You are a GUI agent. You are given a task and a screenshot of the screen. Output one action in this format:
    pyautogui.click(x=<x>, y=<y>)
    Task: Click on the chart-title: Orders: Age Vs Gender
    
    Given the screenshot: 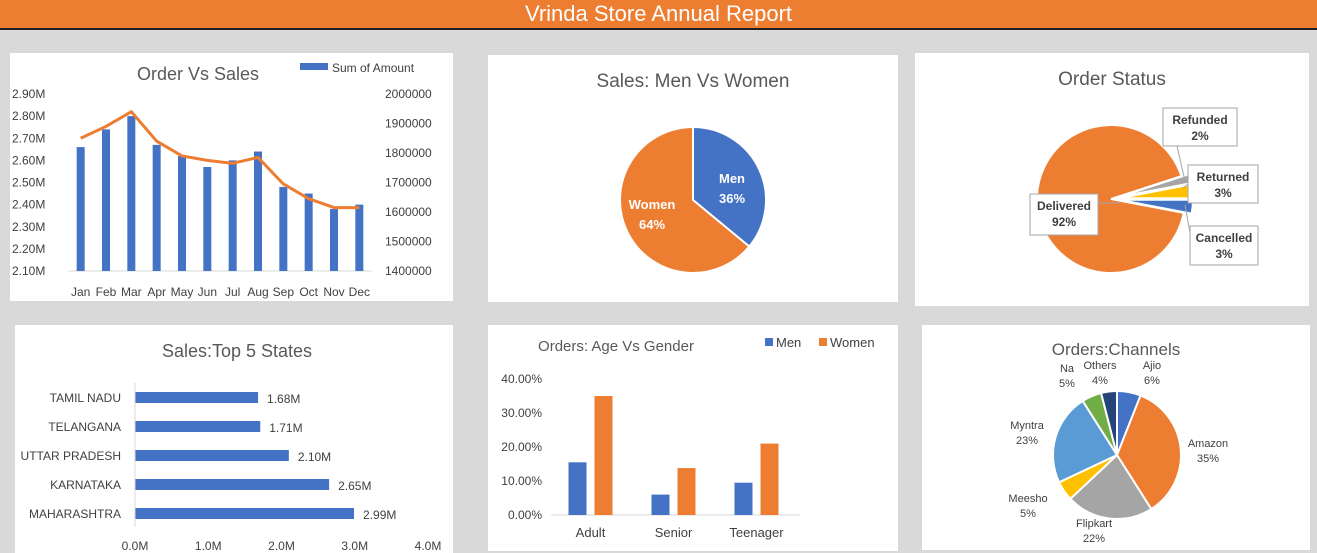 What is the action you would take?
    pyautogui.click(x=616, y=346)
    